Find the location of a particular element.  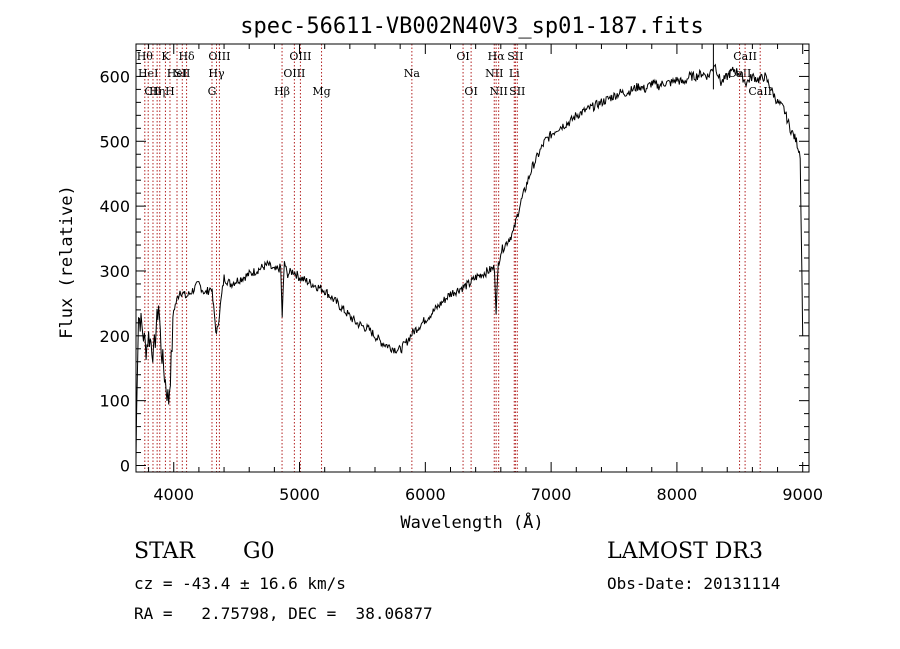

line-label: Hδ is located at coordinates (186, 56).